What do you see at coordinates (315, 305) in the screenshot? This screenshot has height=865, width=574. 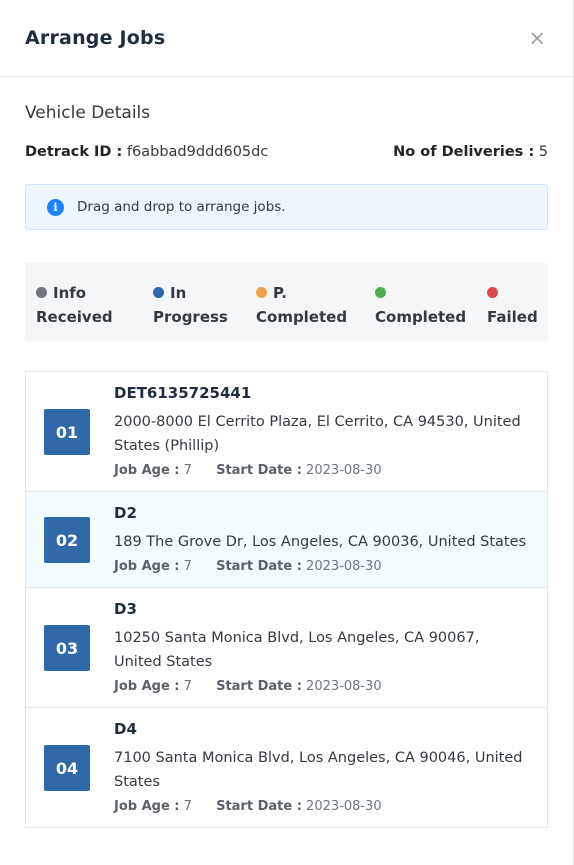 I see `legend-partially-completed: P. Completed` at bounding box center [315, 305].